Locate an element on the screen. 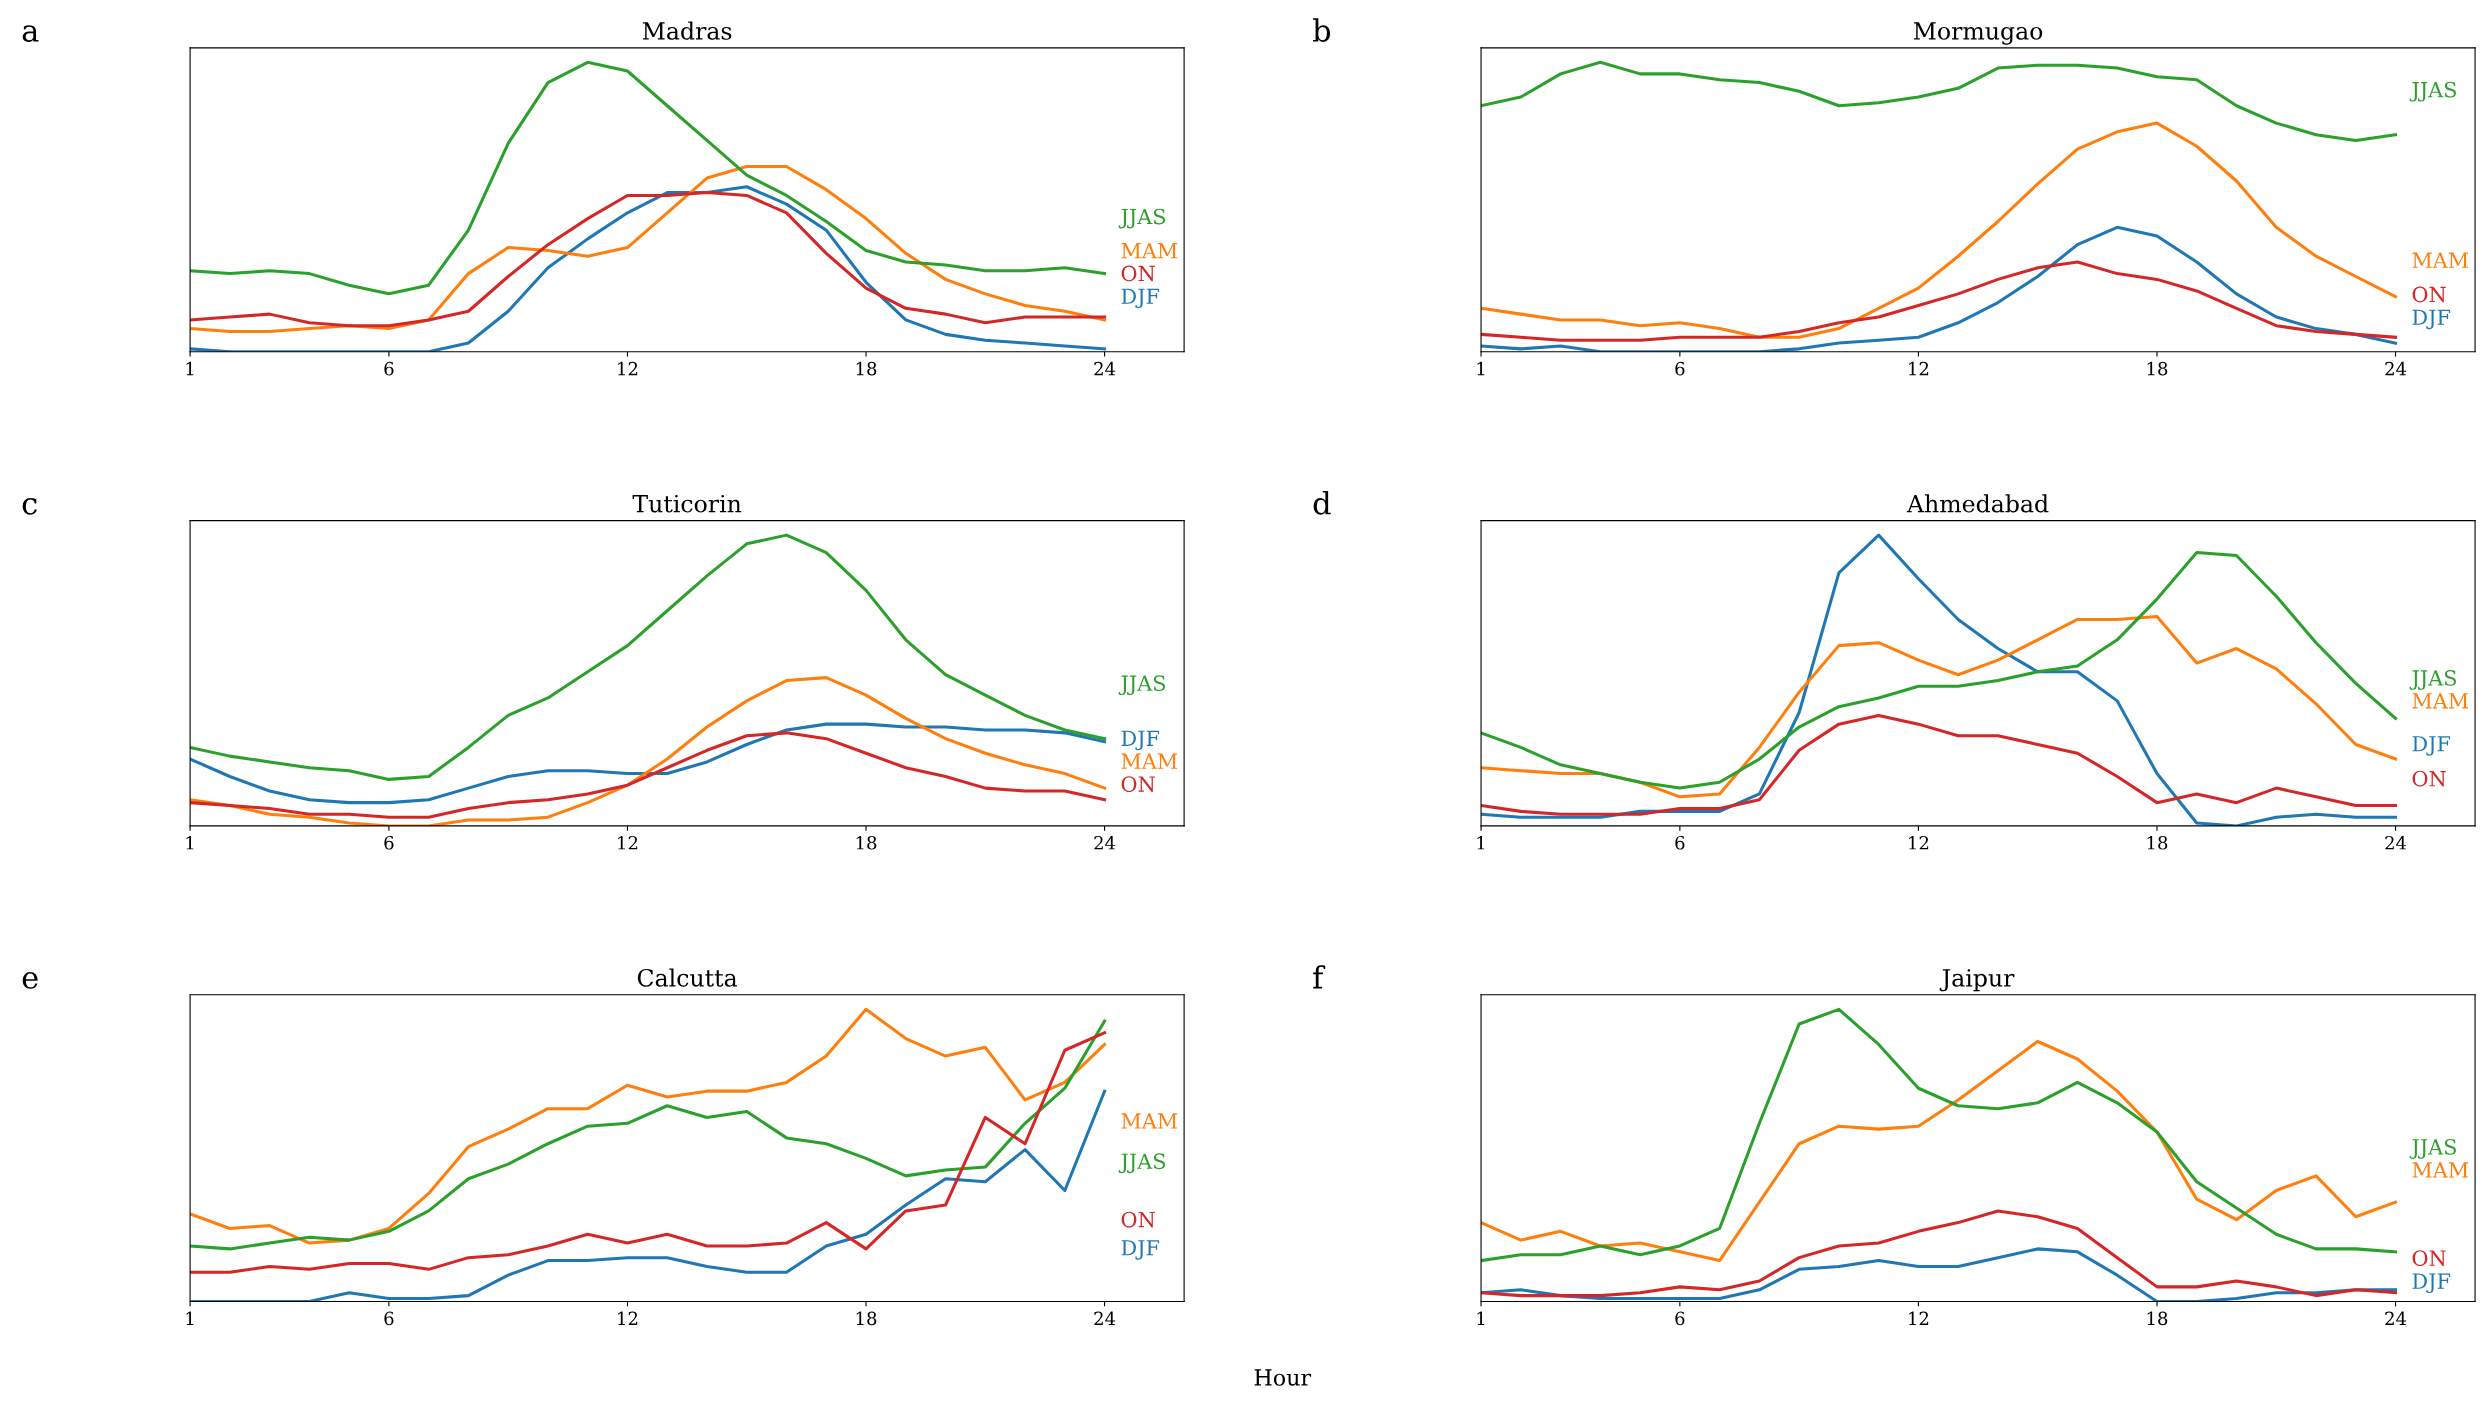  text: d is located at coordinates (1322, 503).